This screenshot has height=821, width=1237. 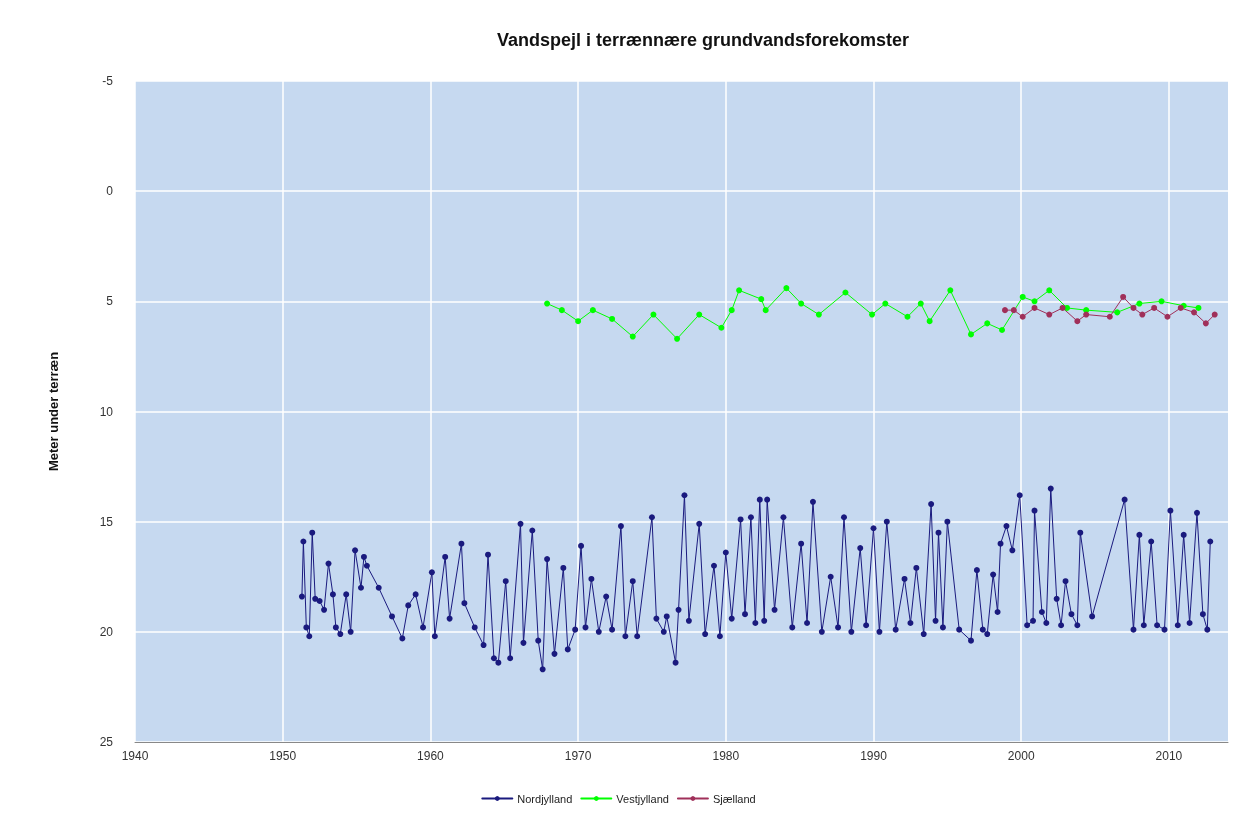 I want to click on legend-label: Nordjylland, so click(x=545, y=798).